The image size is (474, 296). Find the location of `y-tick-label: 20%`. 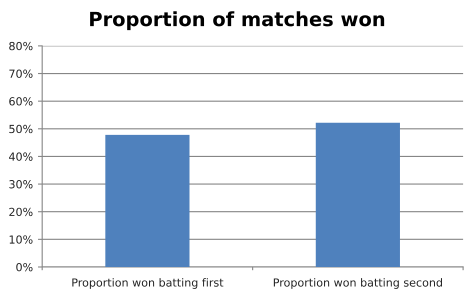

y-tick-label: 20% is located at coordinates (21, 212).